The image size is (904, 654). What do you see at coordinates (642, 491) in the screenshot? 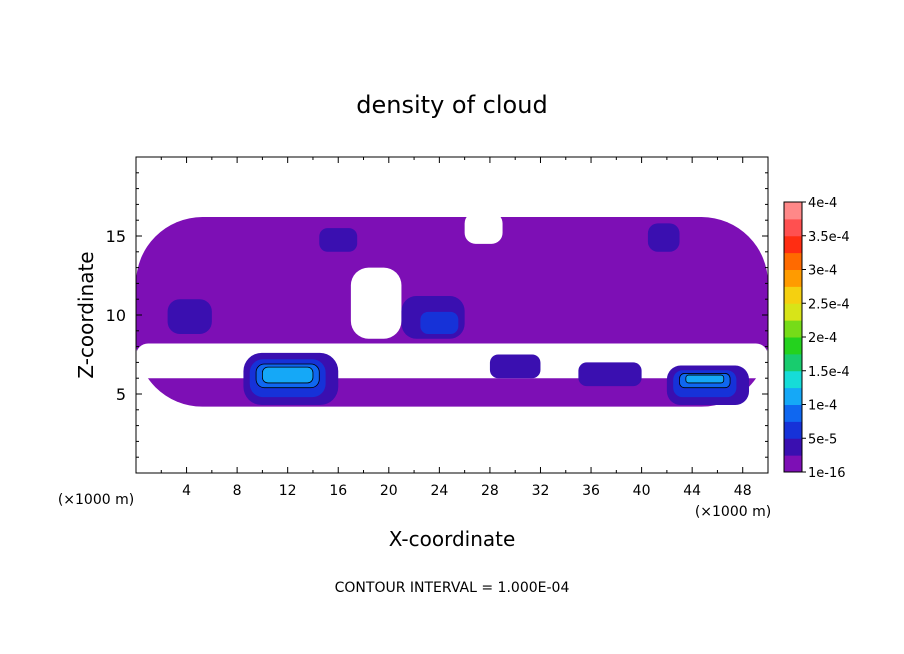
I see `x-tick-label: 40` at bounding box center [642, 491].